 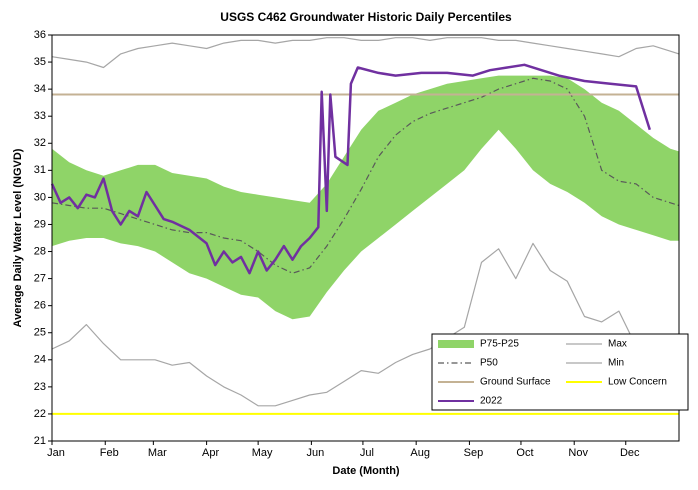 I want to click on y-tick-label: 26, so click(x=40, y=306).